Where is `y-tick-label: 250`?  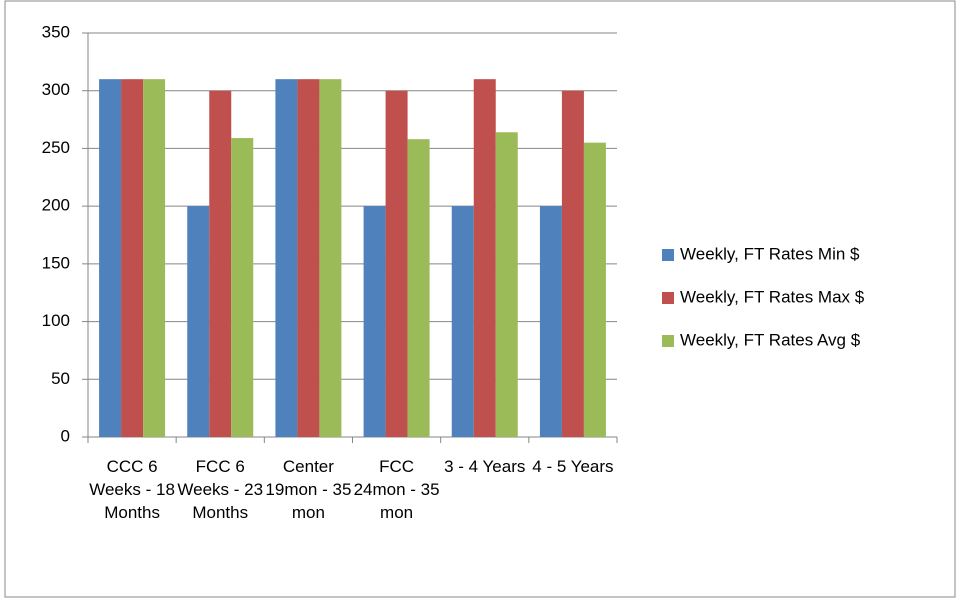 y-tick-label: 250 is located at coordinates (56, 147).